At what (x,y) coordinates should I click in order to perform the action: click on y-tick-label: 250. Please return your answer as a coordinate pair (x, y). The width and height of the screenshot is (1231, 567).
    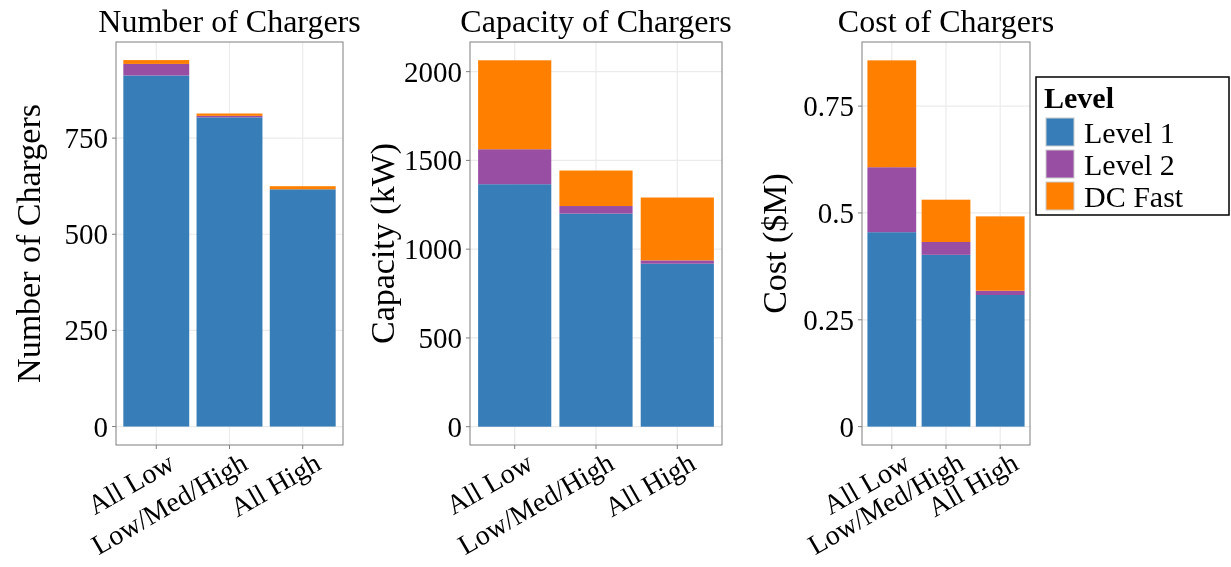
    Looking at the image, I should click on (86, 330).